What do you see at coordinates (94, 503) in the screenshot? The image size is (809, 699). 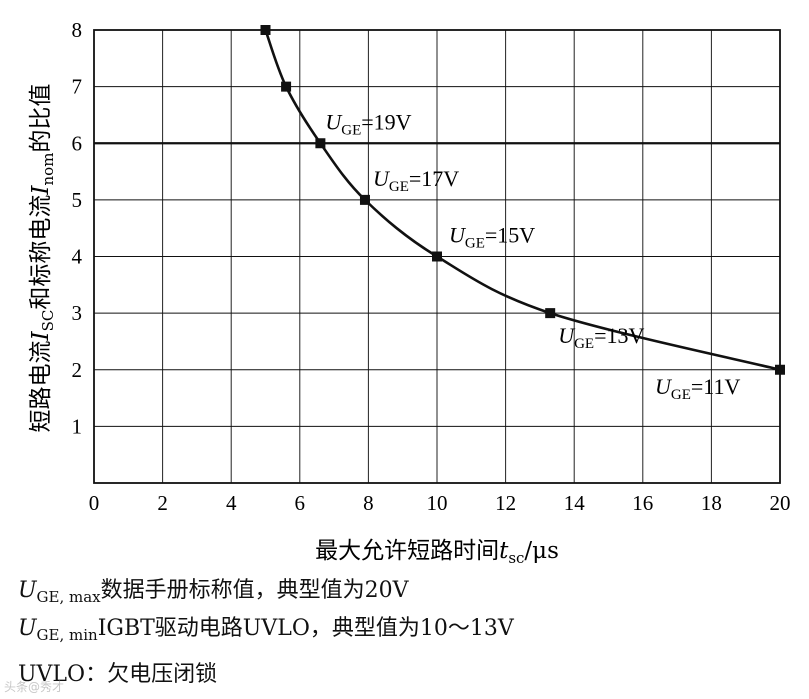 I see `x-tick-label: 0` at bounding box center [94, 503].